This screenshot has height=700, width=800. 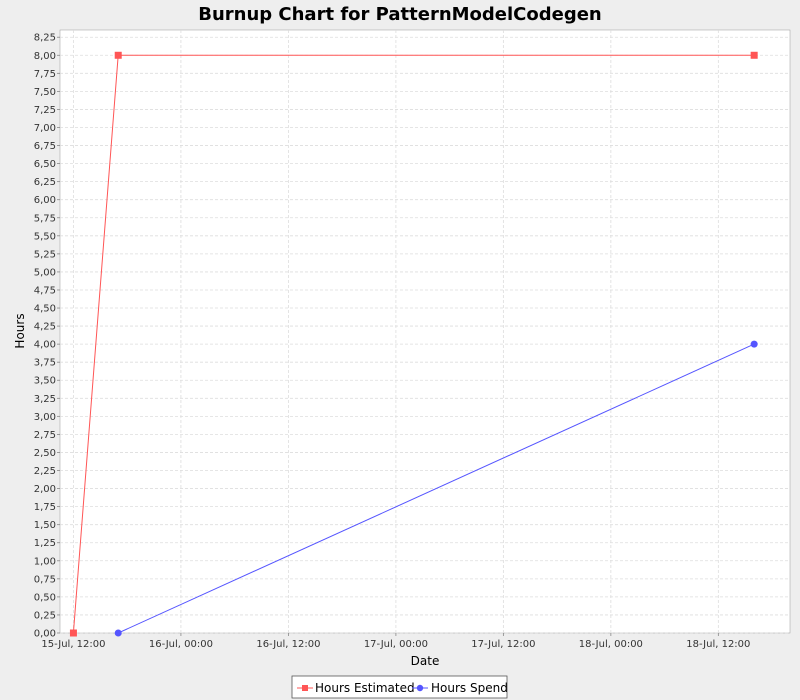 I want to click on y-tick-label: 1,00, so click(x=45, y=561).